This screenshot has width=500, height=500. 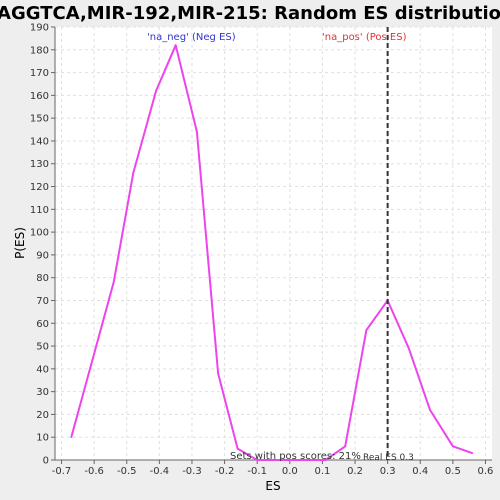 What do you see at coordinates (322, 471) in the screenshot?
I see `x-tick-label: 0.1` at bounding box center [322, 471].